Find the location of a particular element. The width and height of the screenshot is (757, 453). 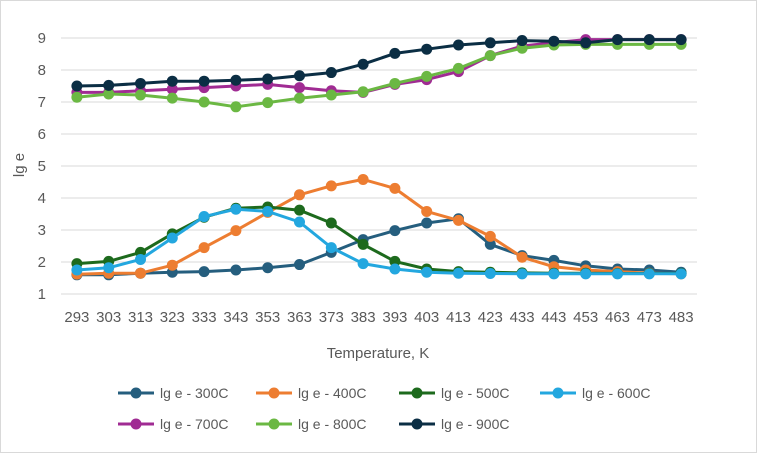

y-tick-label: 2 is located at coordinates (42, 262).